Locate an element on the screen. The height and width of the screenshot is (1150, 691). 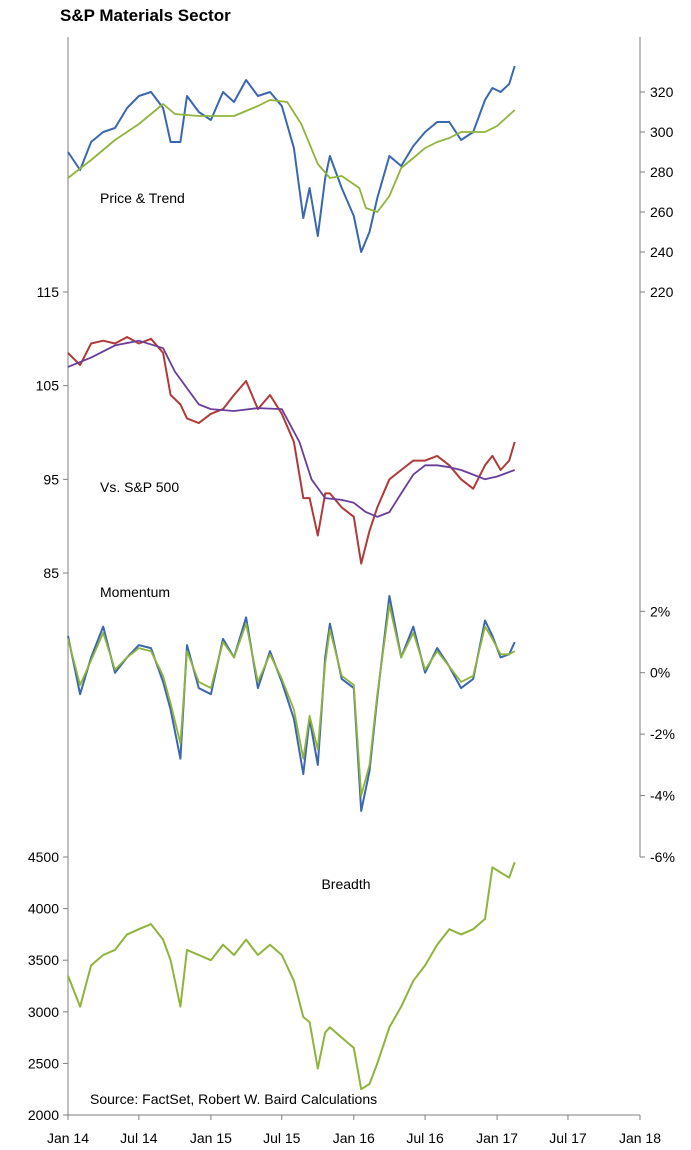
momentum-y-tick-label: 2% is located at coordinates (660, 611).